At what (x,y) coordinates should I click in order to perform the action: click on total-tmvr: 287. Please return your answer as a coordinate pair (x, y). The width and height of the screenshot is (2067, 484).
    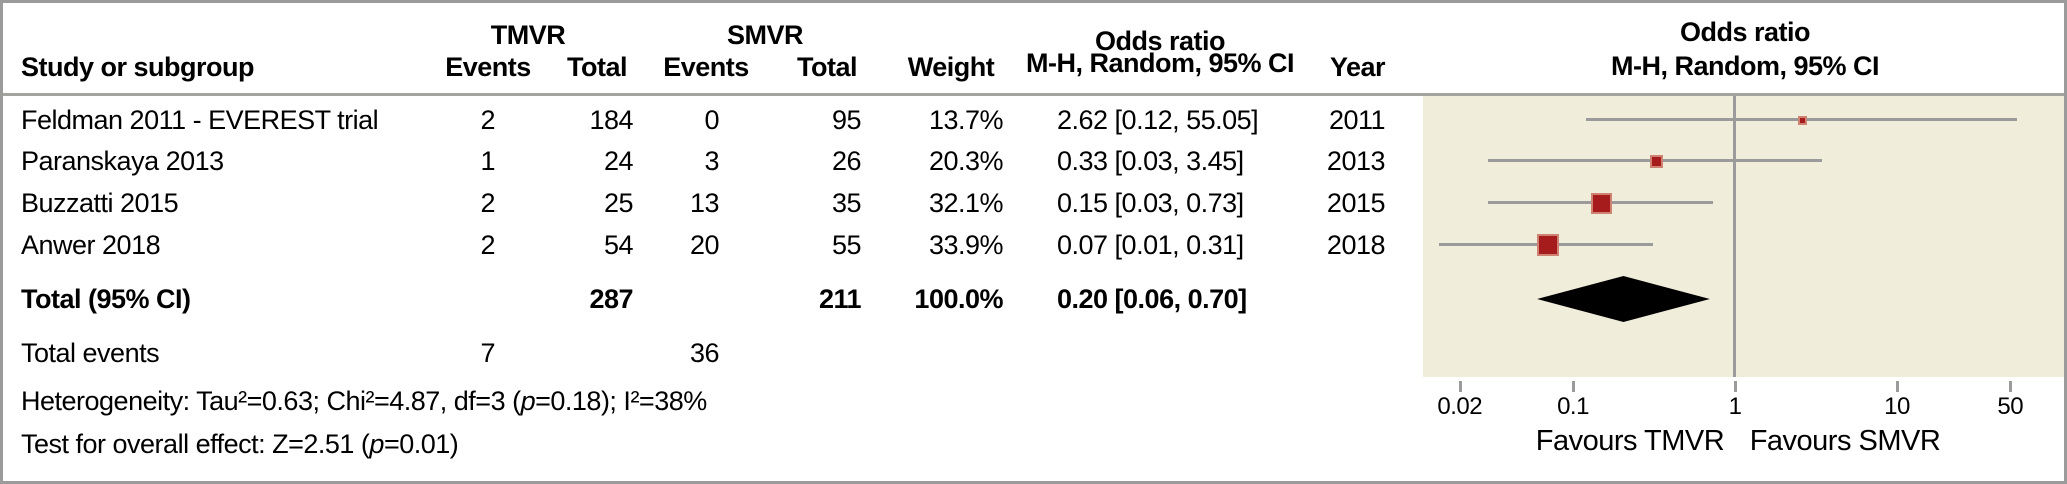
    Looking at the image, I should click on (611, 299).